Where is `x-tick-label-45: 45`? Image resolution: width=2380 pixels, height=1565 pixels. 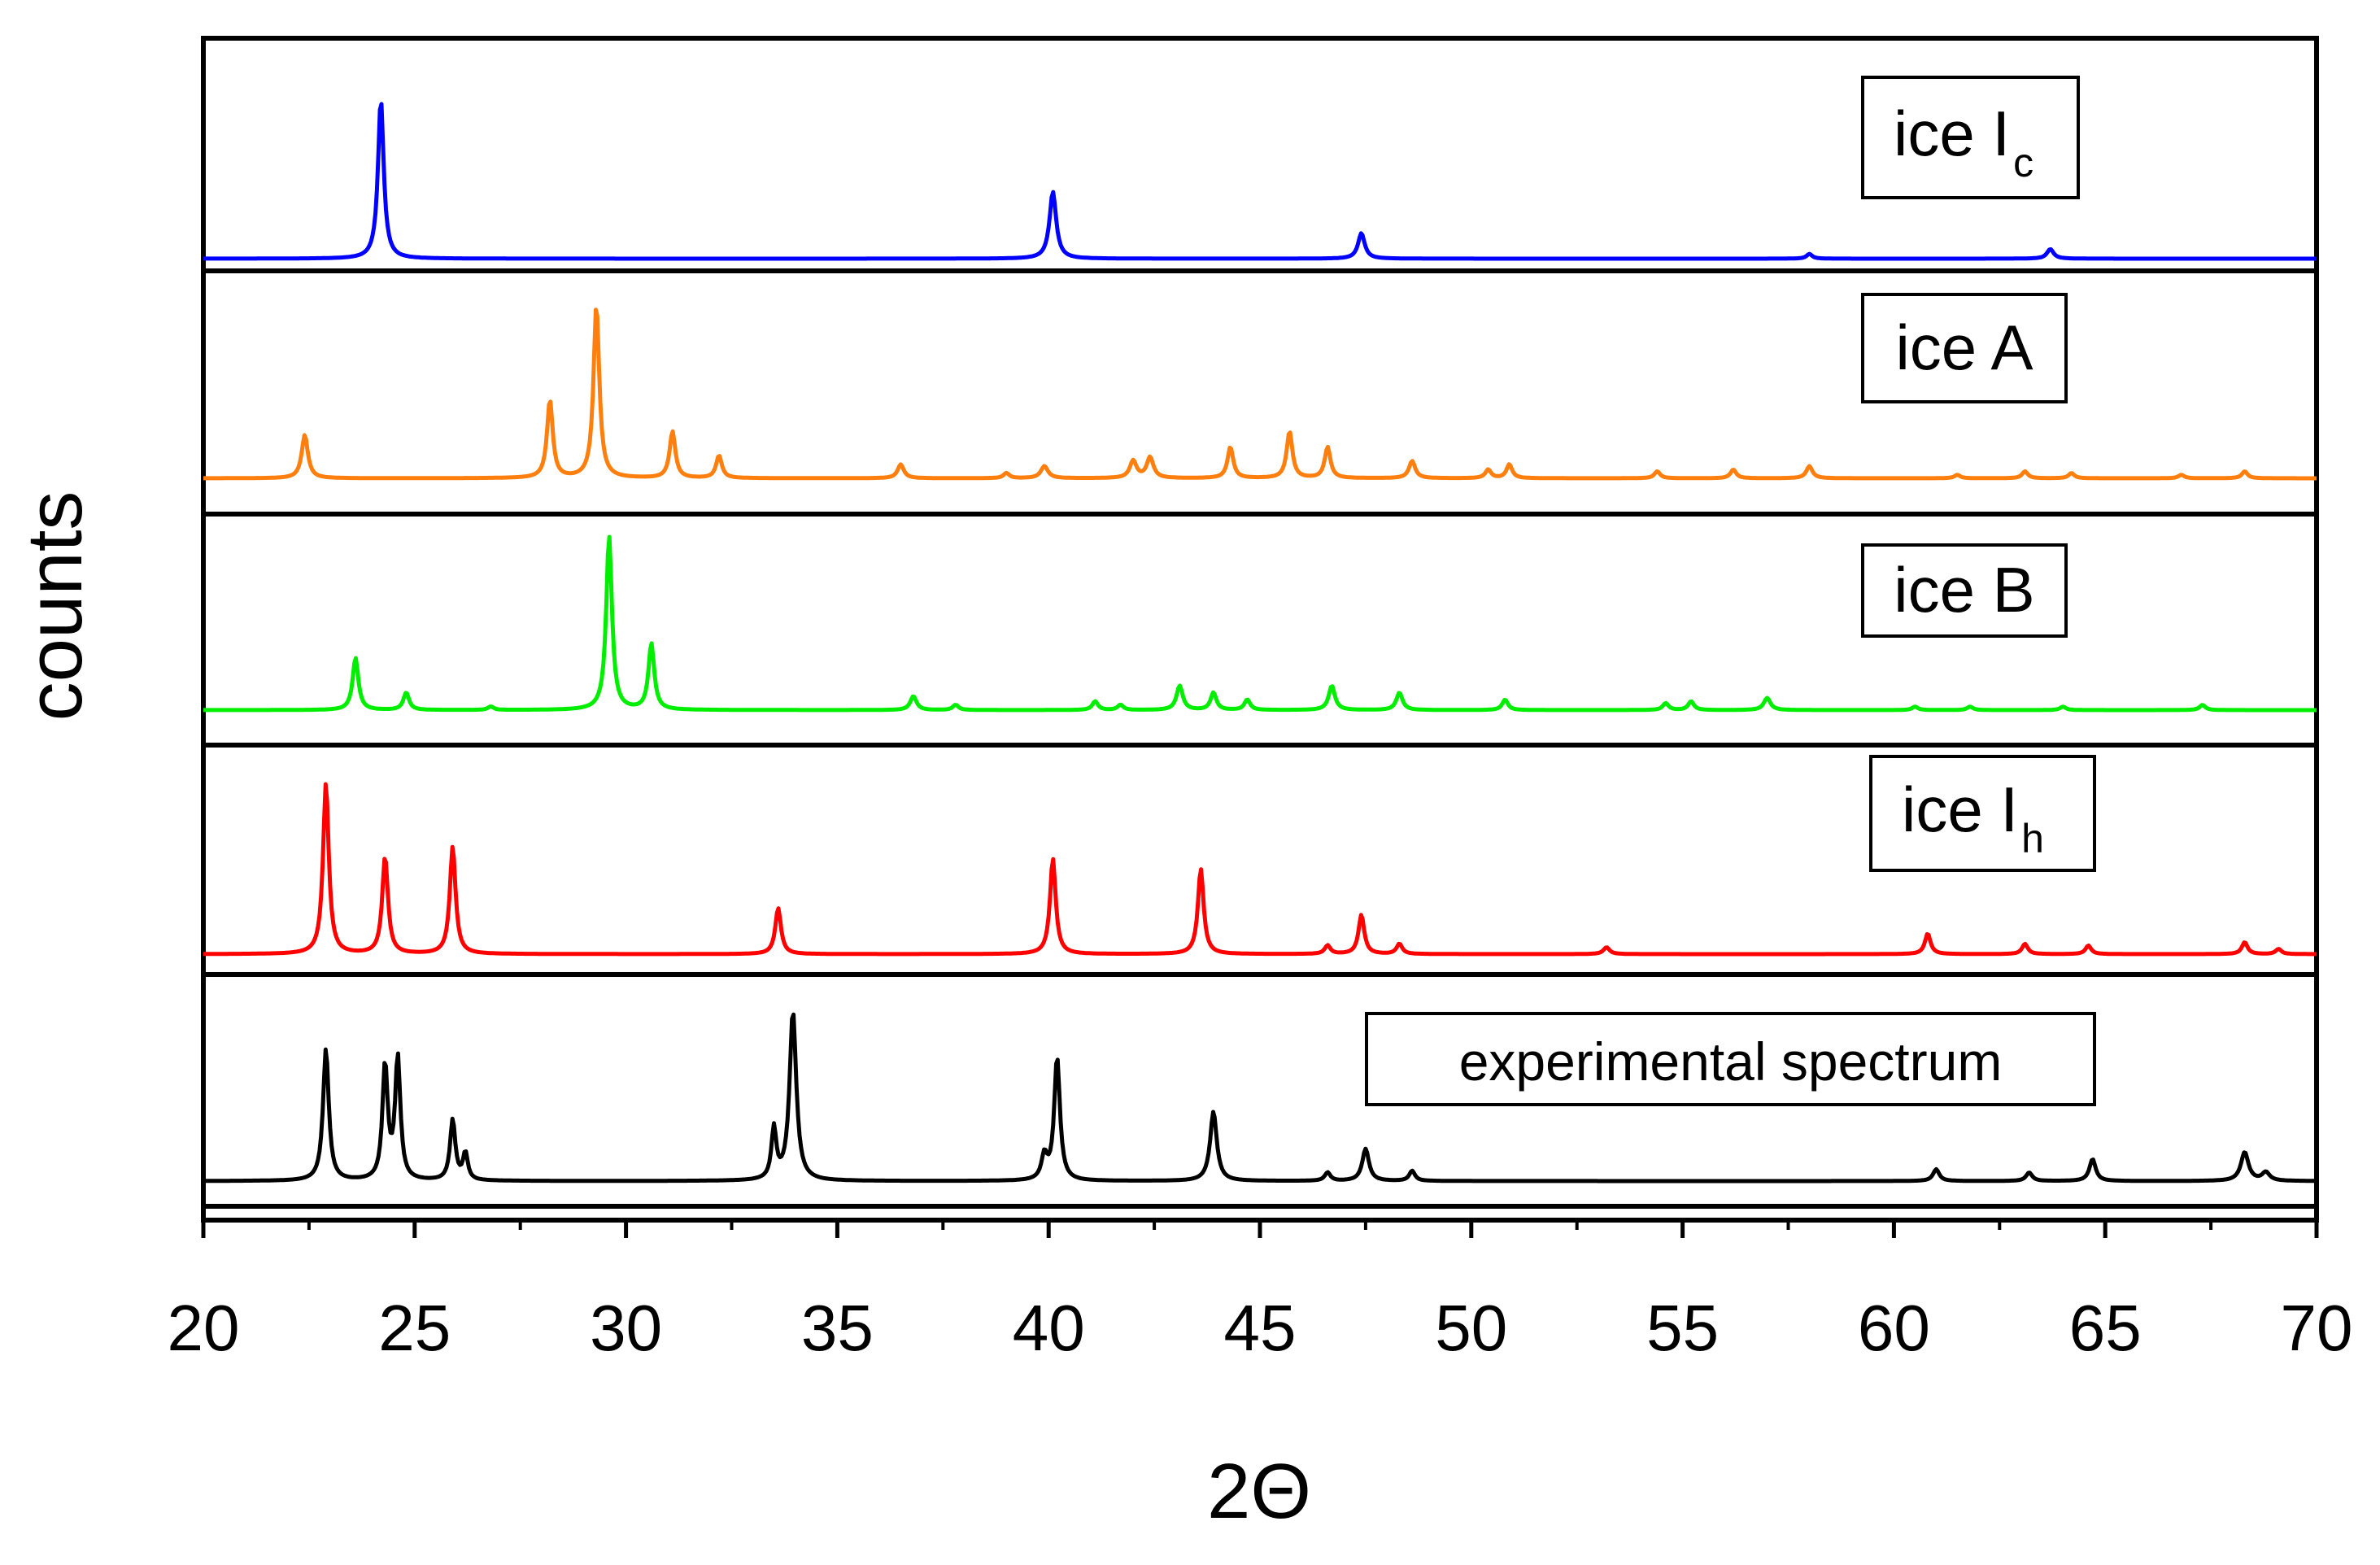 x-tick-label-45: 45 is located at coordinates (1260, 1328).